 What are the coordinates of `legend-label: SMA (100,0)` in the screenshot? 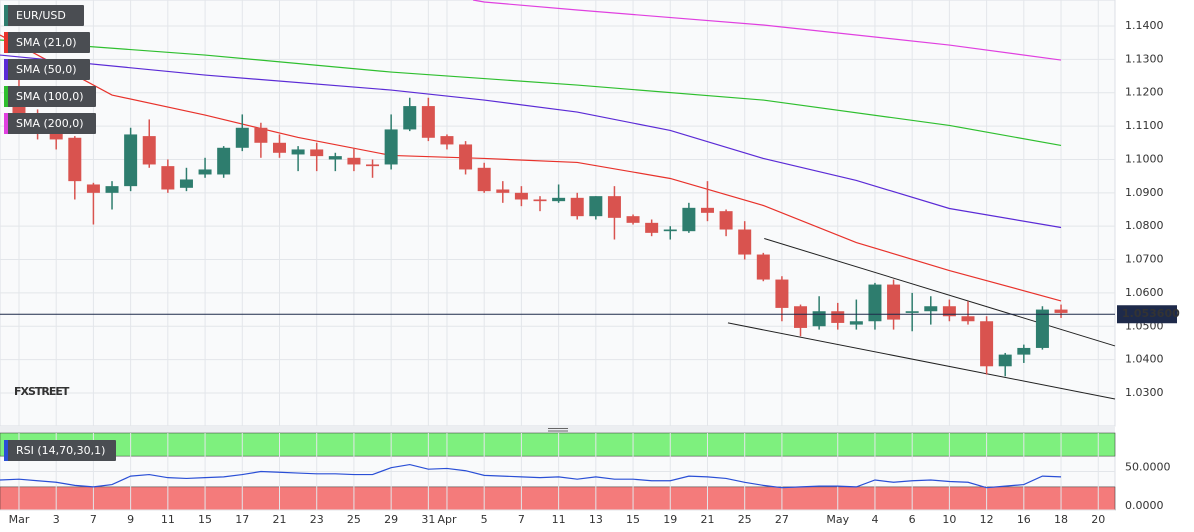 It's located at (50, 96).